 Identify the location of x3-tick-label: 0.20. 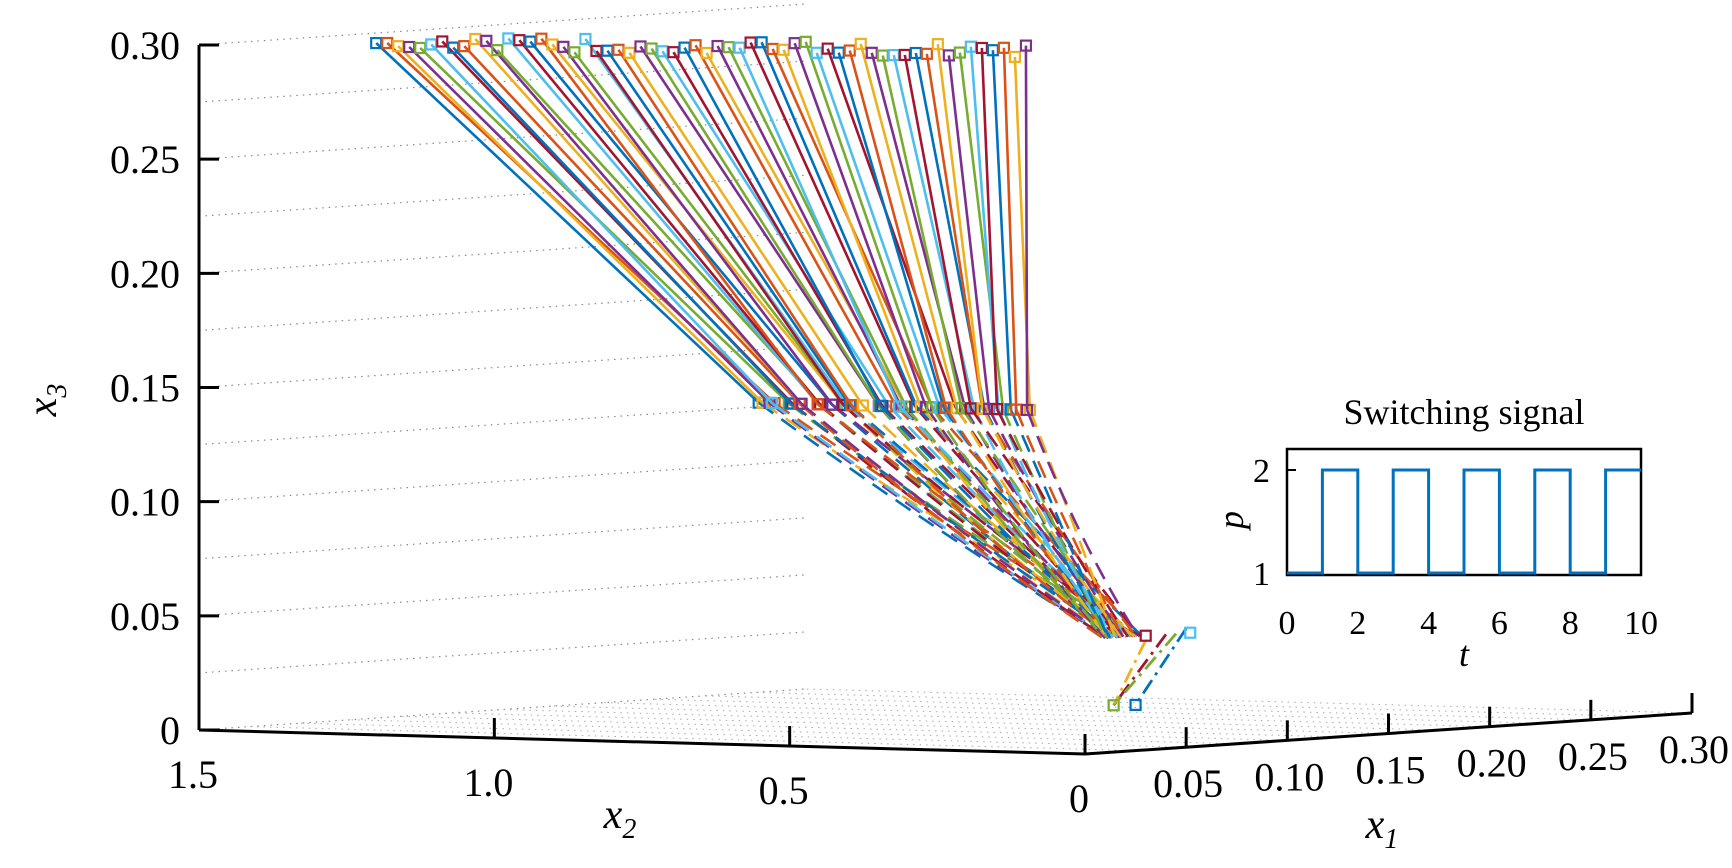
(145, 273).